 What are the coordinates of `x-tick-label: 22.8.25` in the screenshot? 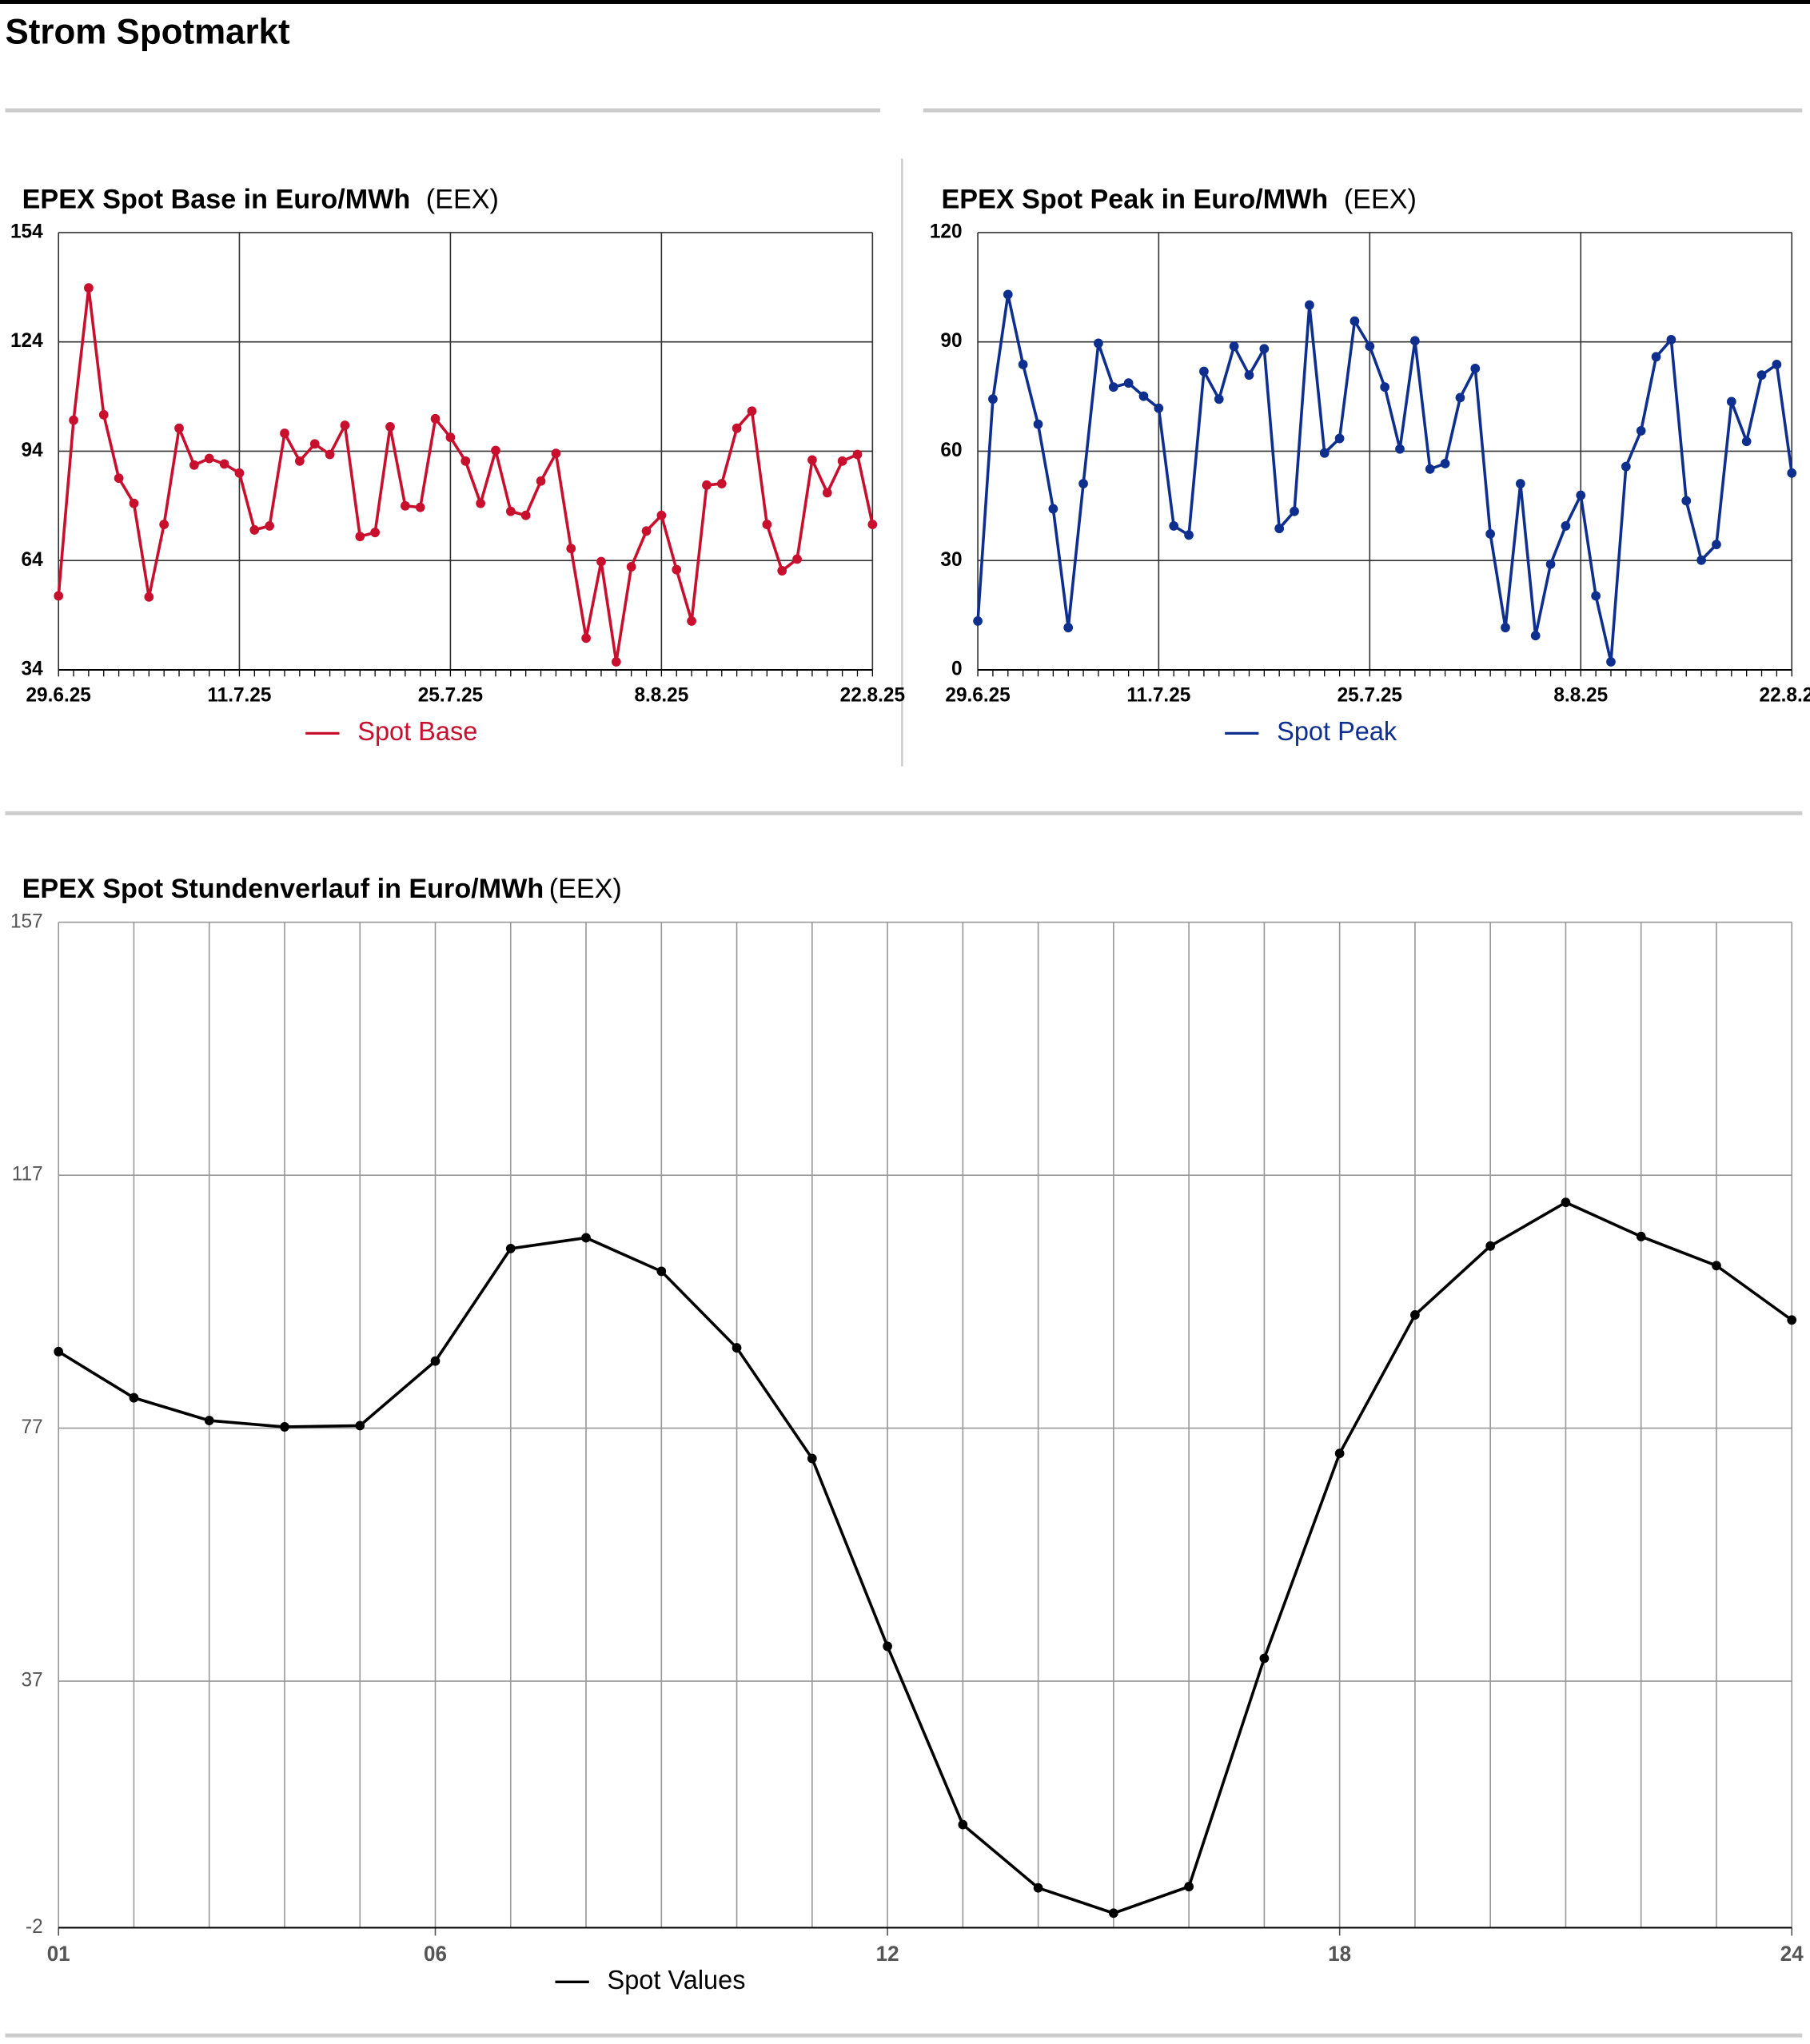 It's located at (1785, 695).